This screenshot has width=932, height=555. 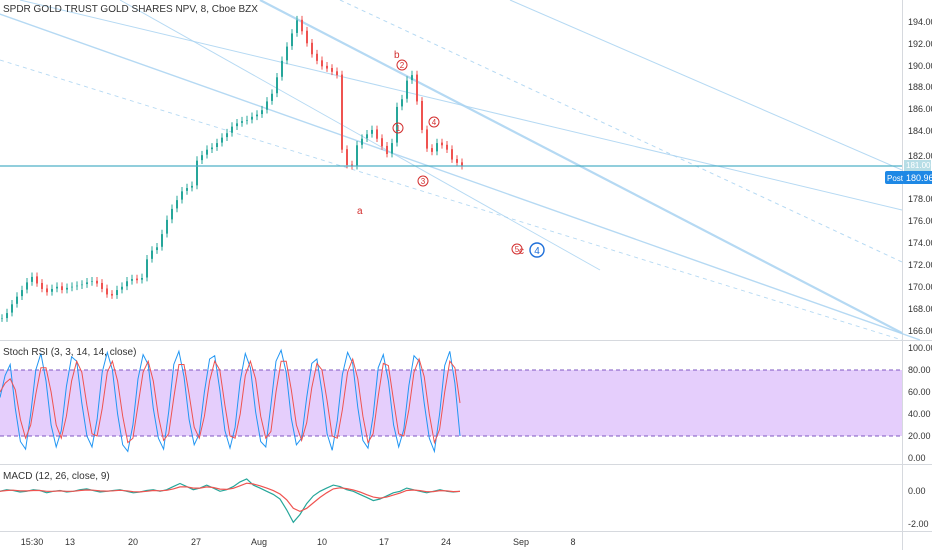 I want to click on wave-label-2: 2, so click(x=402, y=65).